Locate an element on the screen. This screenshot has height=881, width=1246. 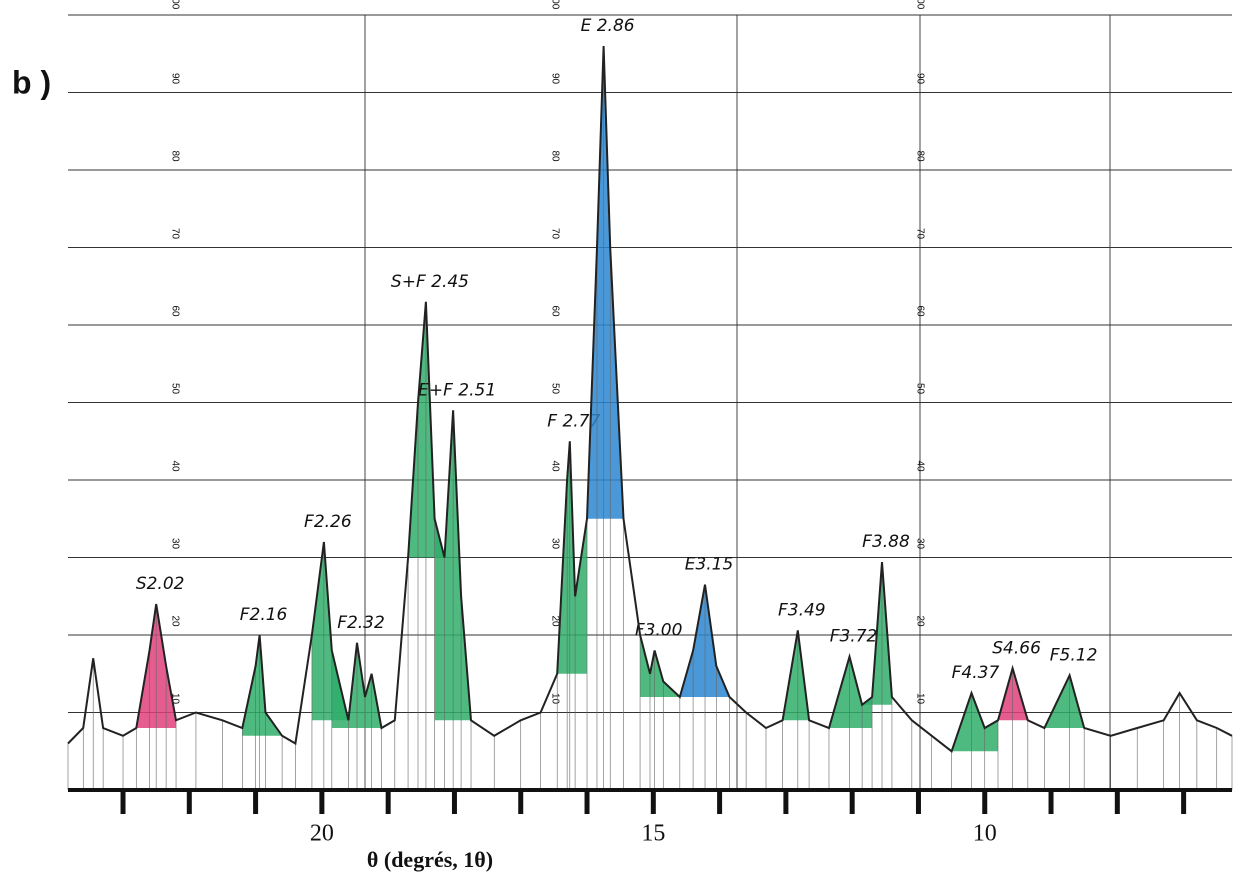
x-tick-label: 20 is located at coordinates (322, 834).